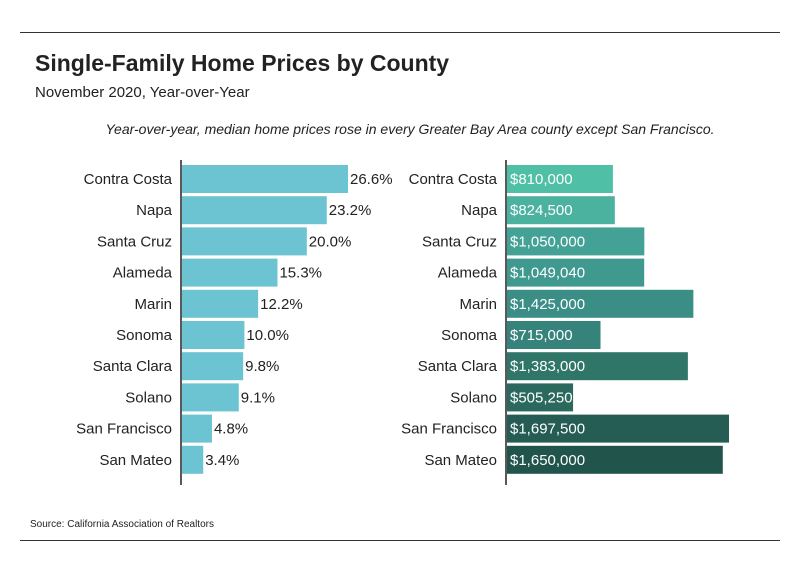 The height and width of the screenshot is (575, 800). Describe the element at coordinates (142, 92) in the screenshot. I see `chart-subtitle: November 2020, Year-over-Year` at that location.